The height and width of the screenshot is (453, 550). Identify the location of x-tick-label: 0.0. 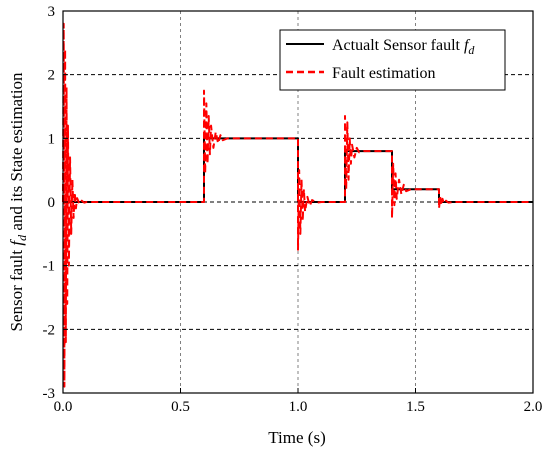
(63, 407).